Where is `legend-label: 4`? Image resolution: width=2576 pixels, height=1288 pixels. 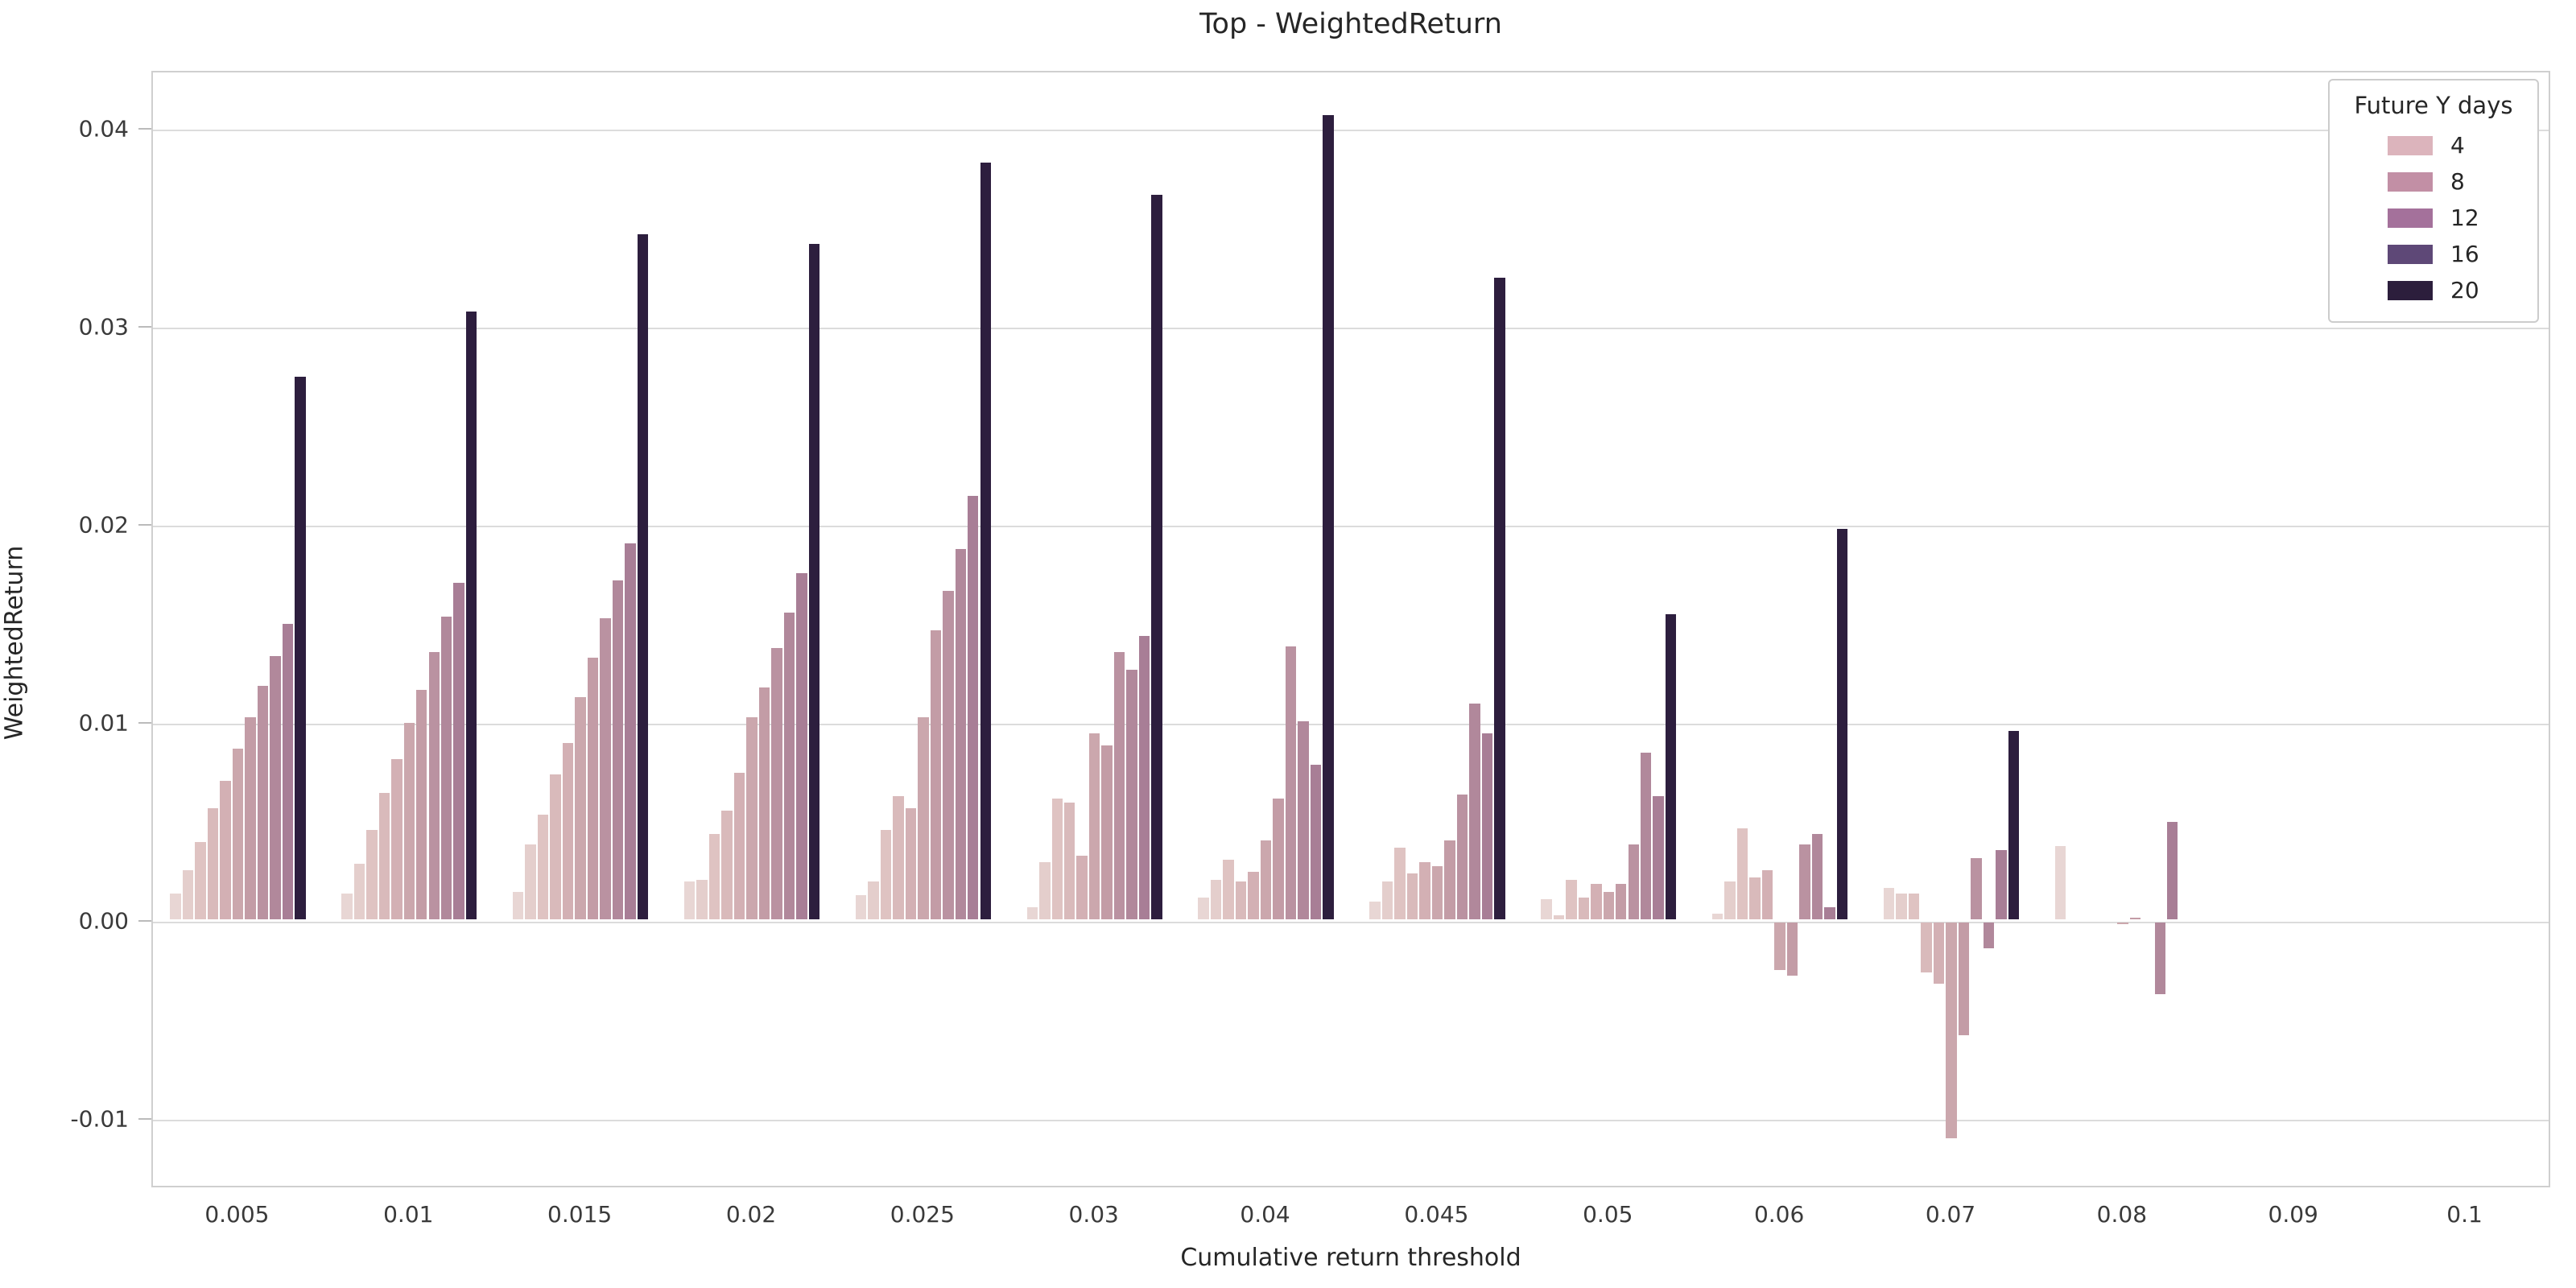 legend-label: 4 is located at coordinates (2457, 145).